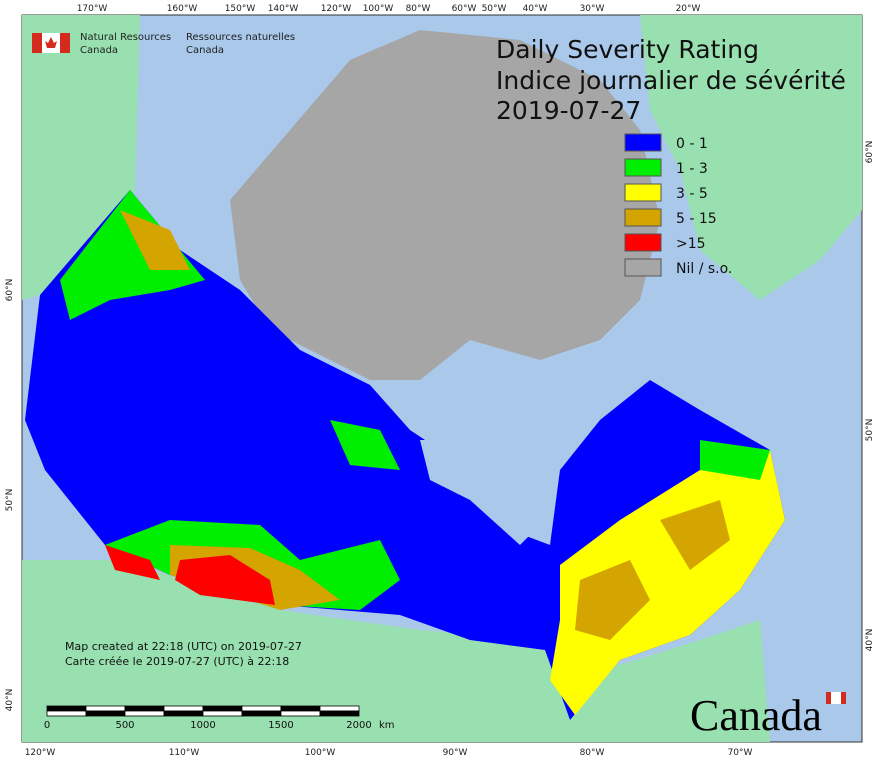 The height and width of the screenshot is (760, 880). I want to click on graticule-label: 90°W, so click(455, 753).